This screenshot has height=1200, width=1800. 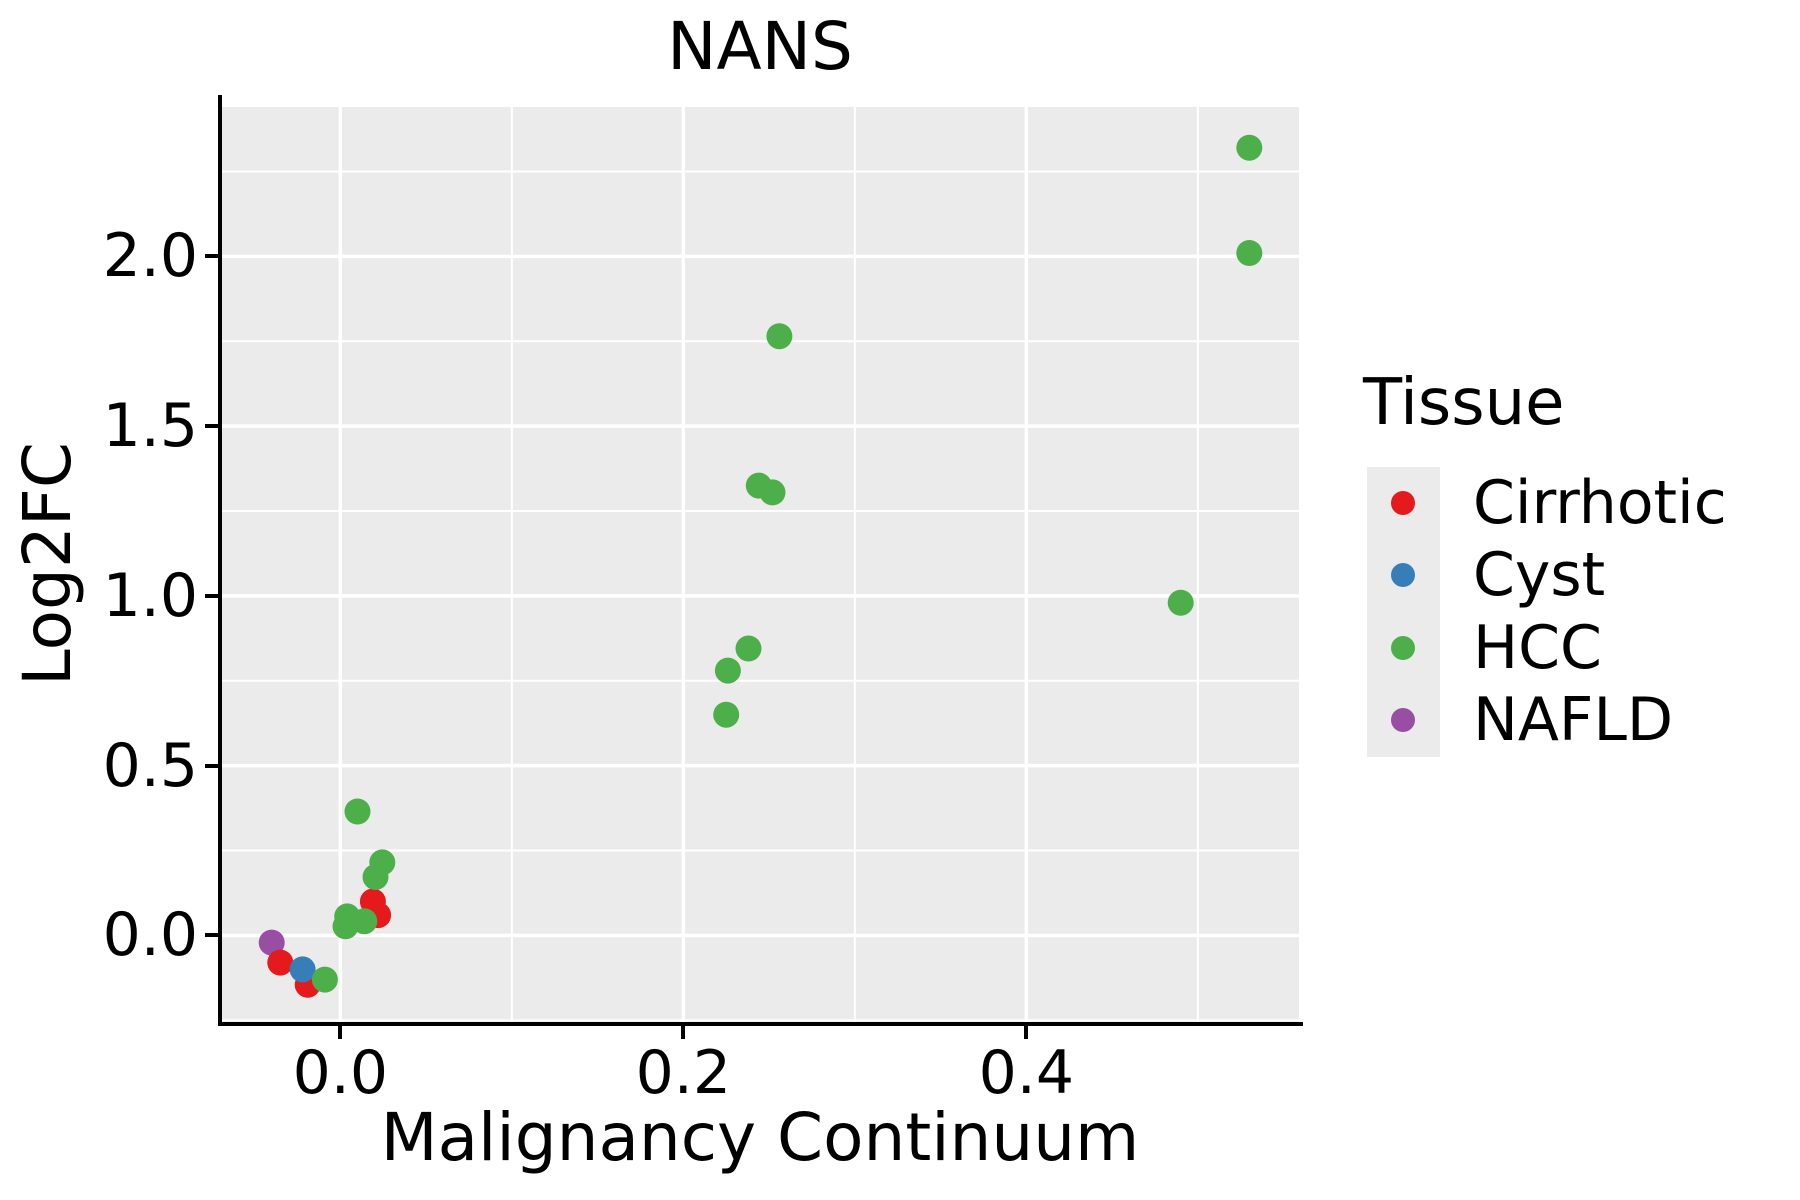 I want to click on legend-dot-hcc, so click(x=1403, y=647).